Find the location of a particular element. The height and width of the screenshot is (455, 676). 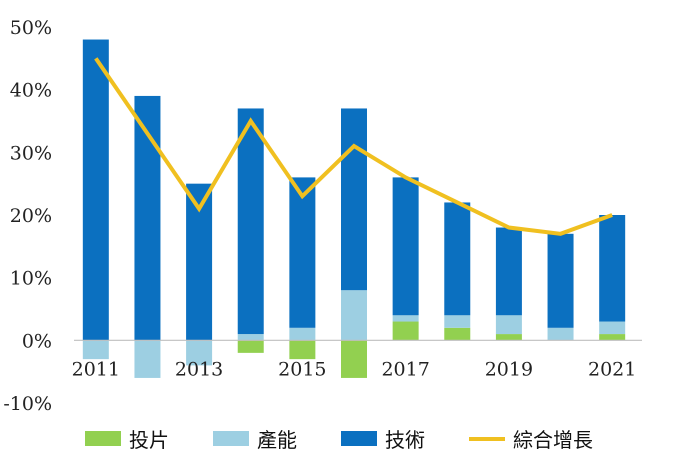

y-tick-label: -10% is located at coordinates (27, 404).